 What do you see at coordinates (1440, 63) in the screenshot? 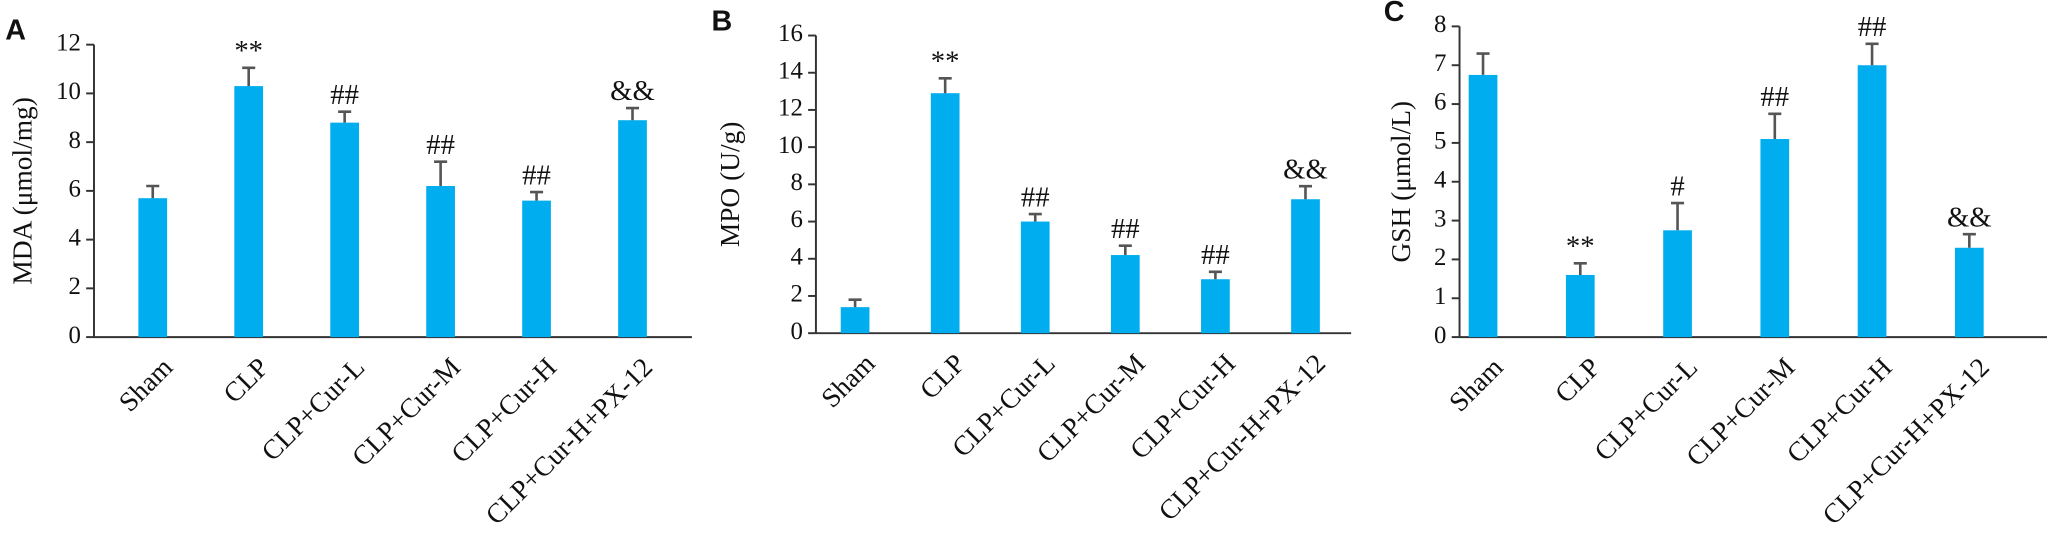
I see `y-tick-label: 7` at bounding box center [1440, 63].